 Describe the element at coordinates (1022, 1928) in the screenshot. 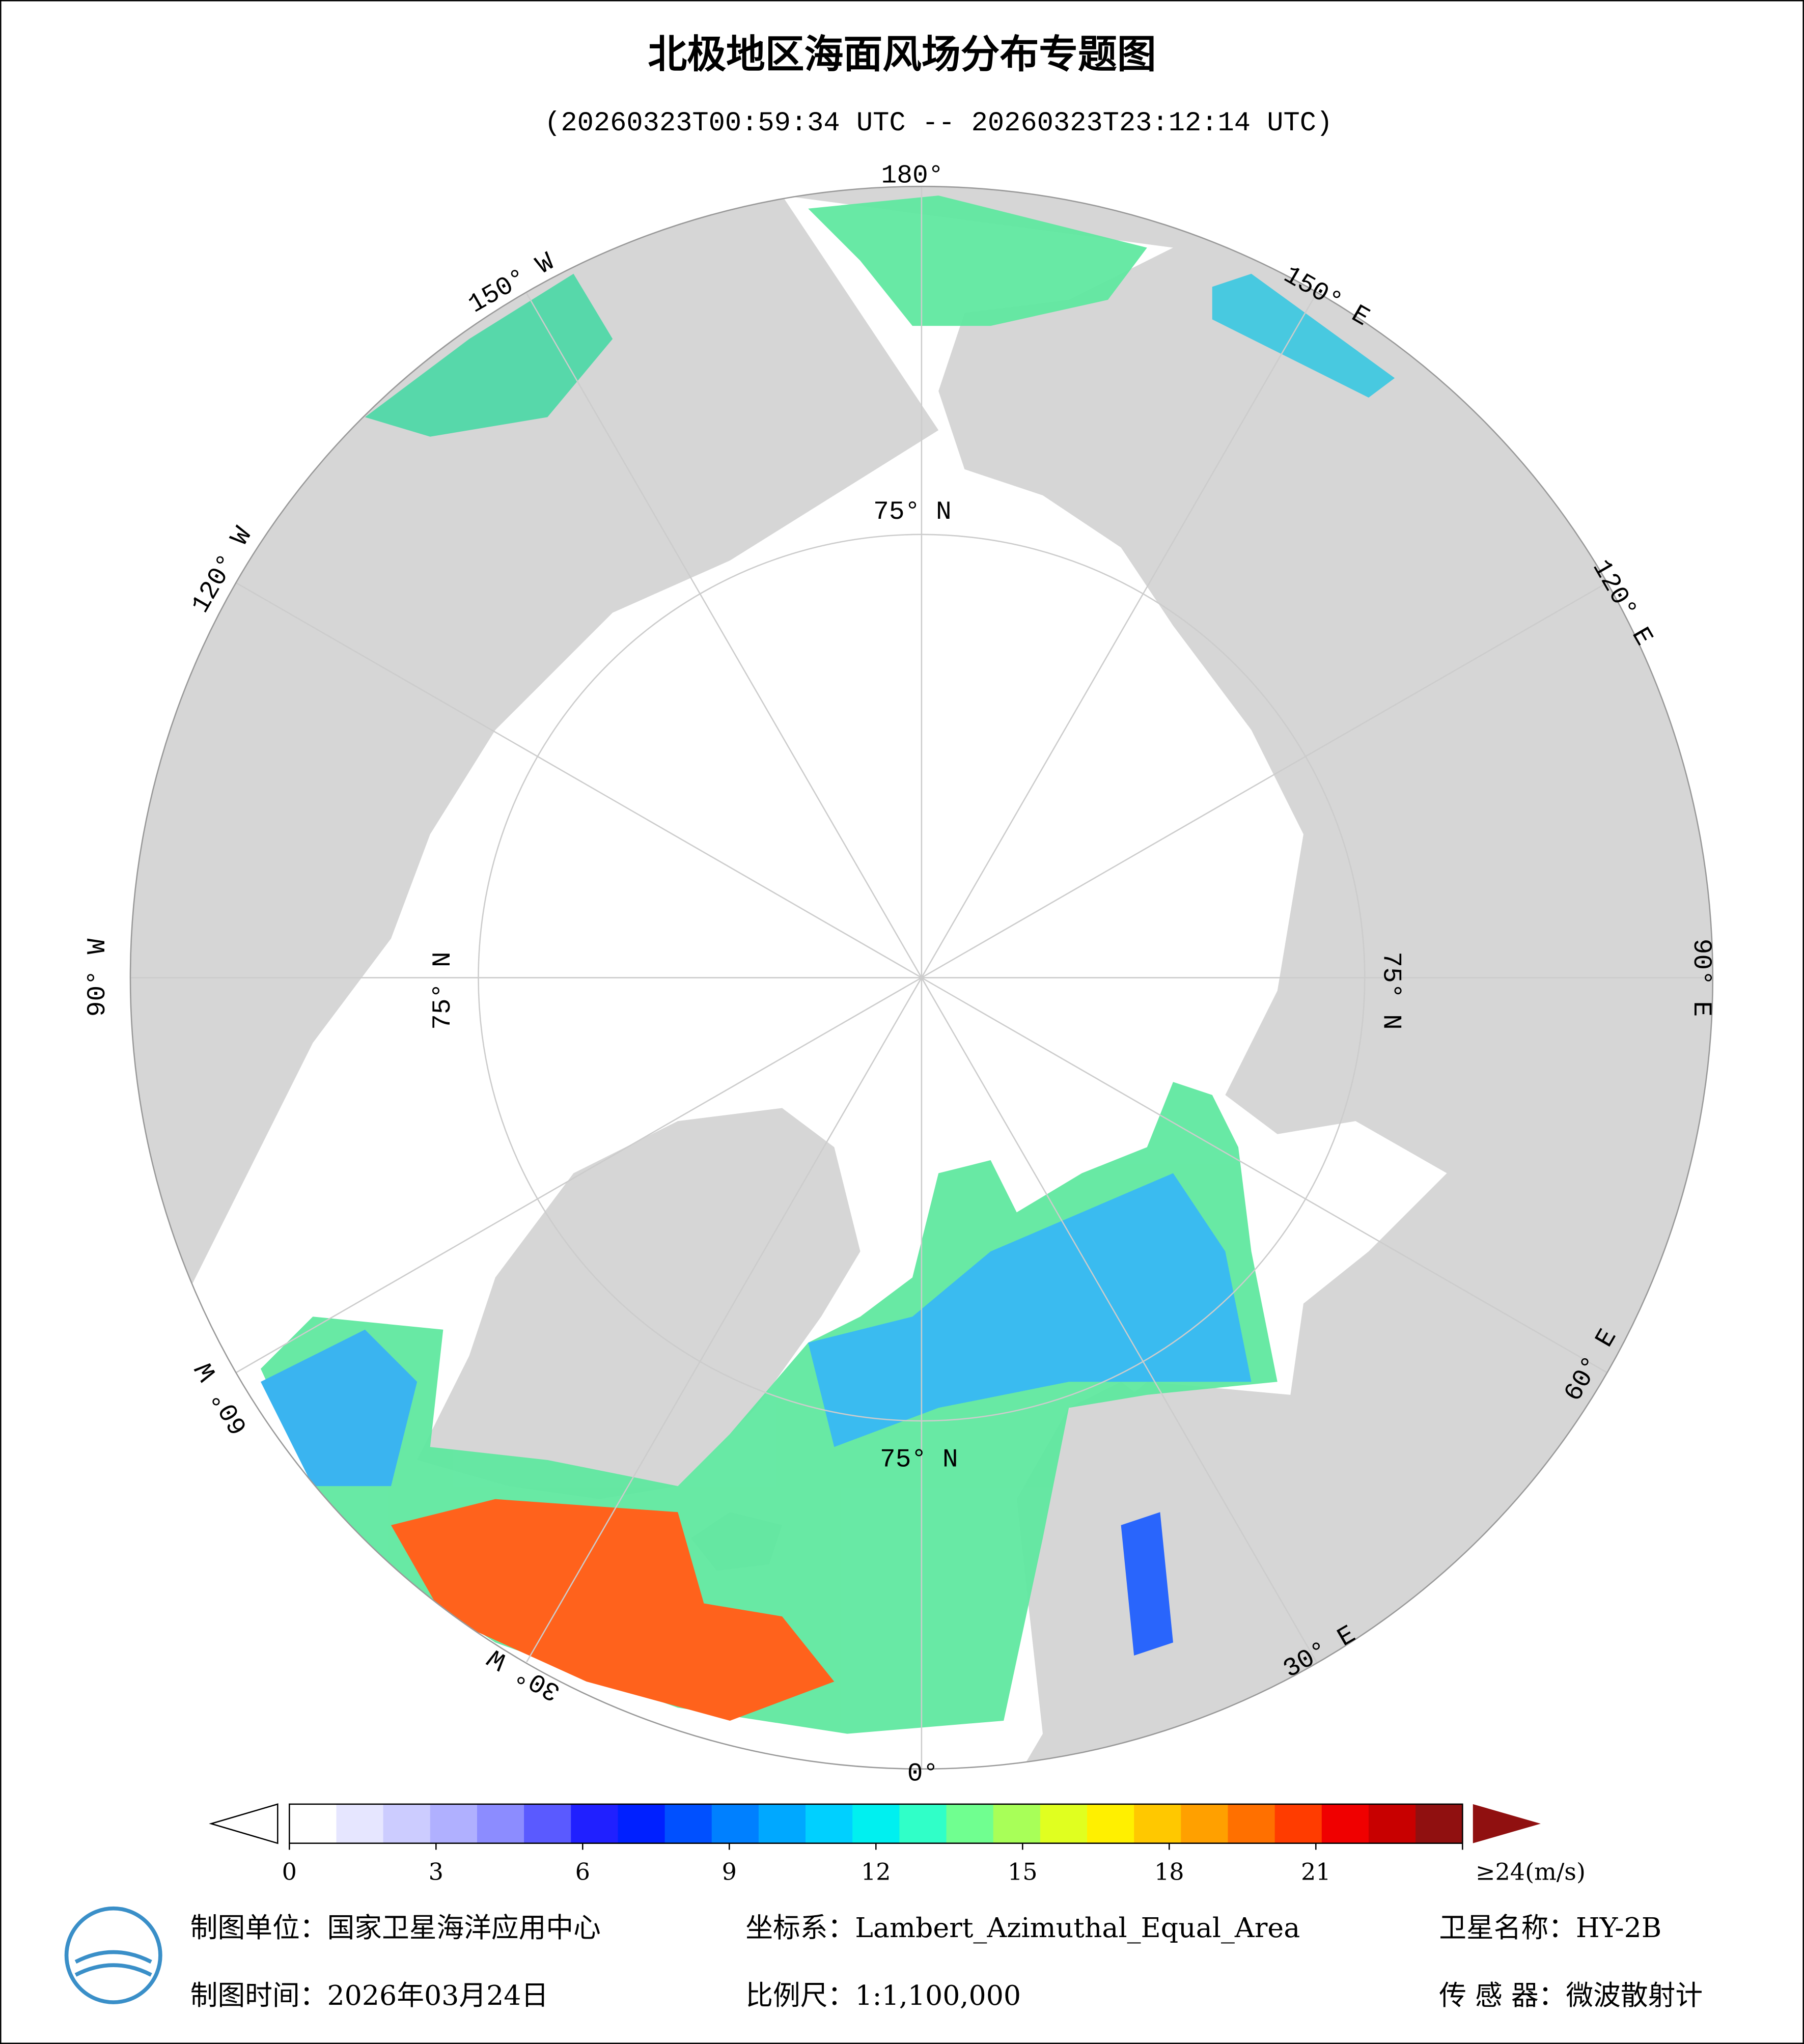

I see `footer-crs: 坐标系：Lambert_Azimuthal_Equal_Area` at that location.